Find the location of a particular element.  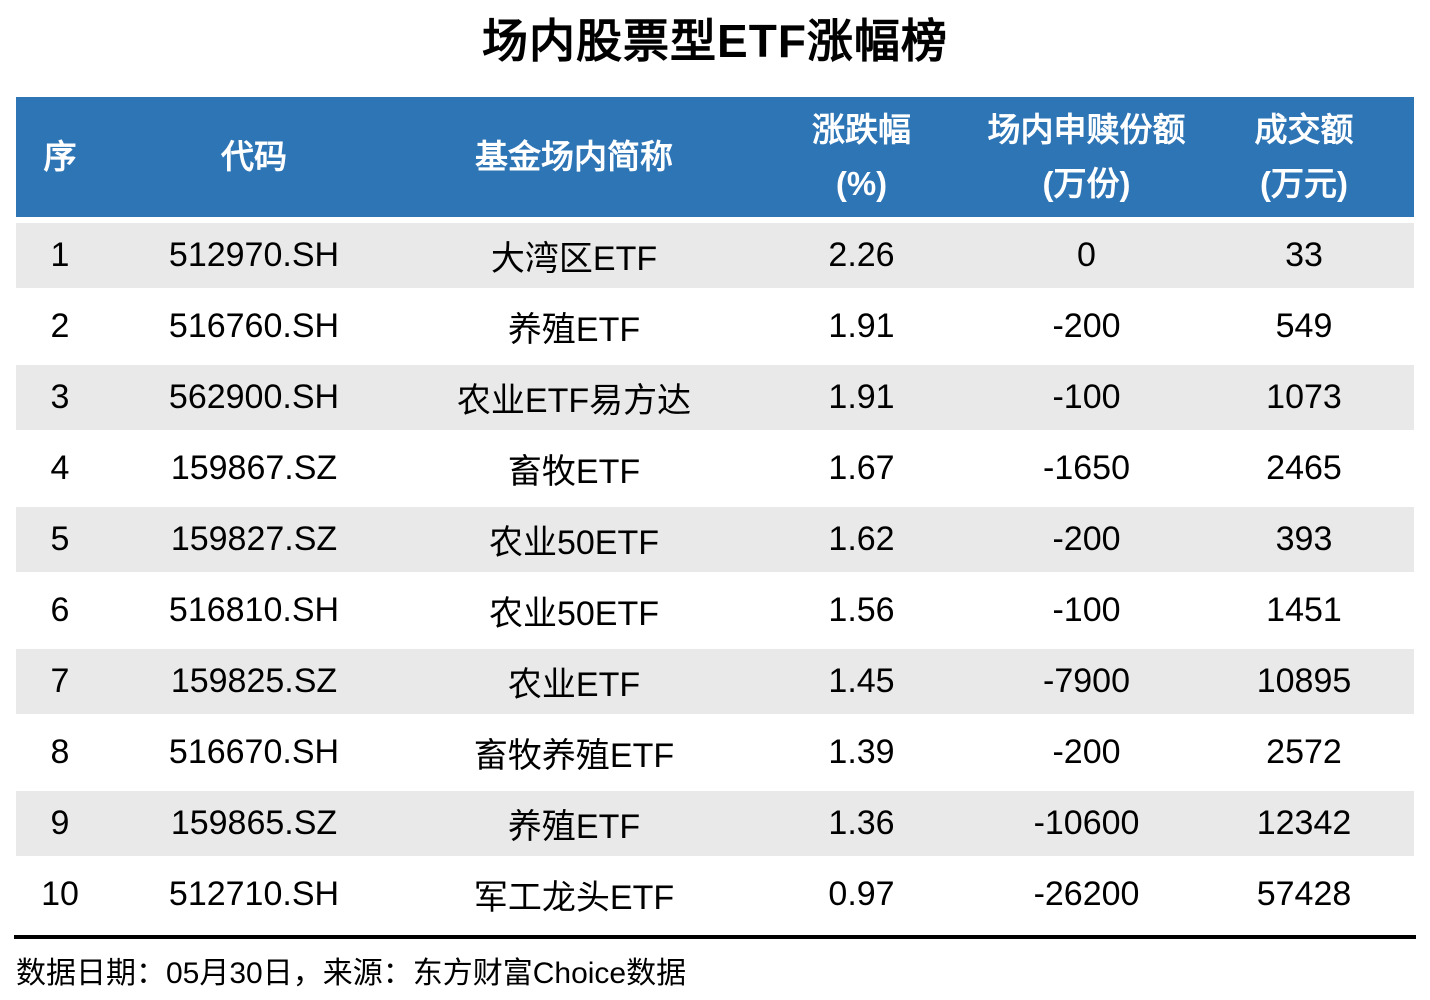

redemption-shares-cell: 0 is located at coordinates (1086, 255).